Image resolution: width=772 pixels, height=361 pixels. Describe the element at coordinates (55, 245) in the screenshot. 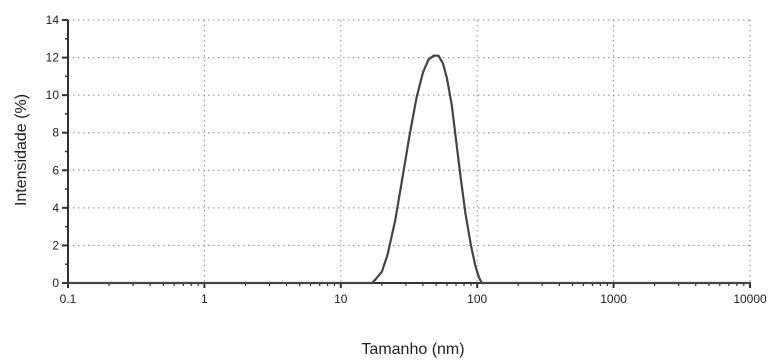

I see `y-tick-label: 2` at that location.